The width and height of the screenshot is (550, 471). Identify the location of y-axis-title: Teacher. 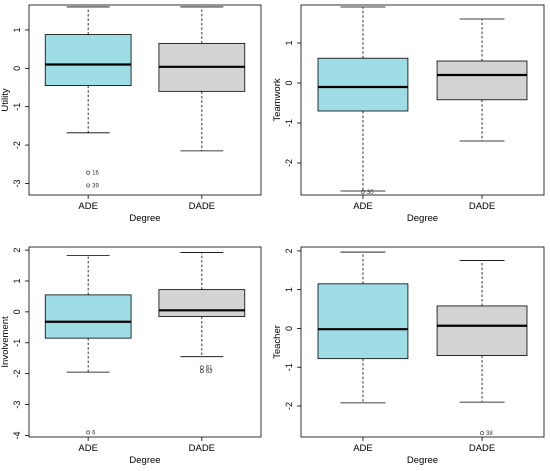
(277, 342).